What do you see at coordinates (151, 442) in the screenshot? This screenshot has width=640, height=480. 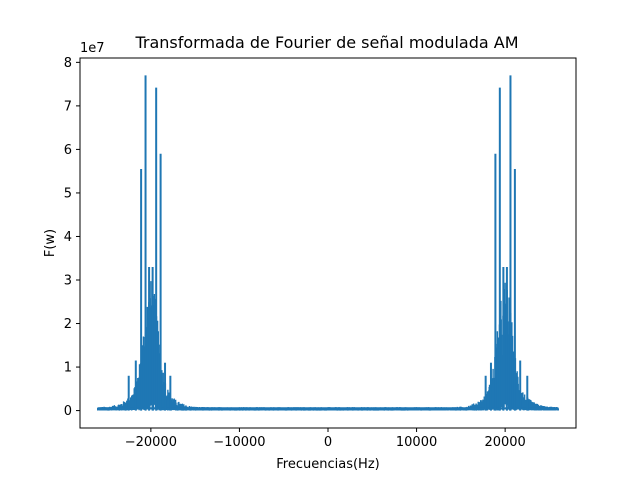 I see `x-tick-label: −20000` at bounding box center [151, 442].